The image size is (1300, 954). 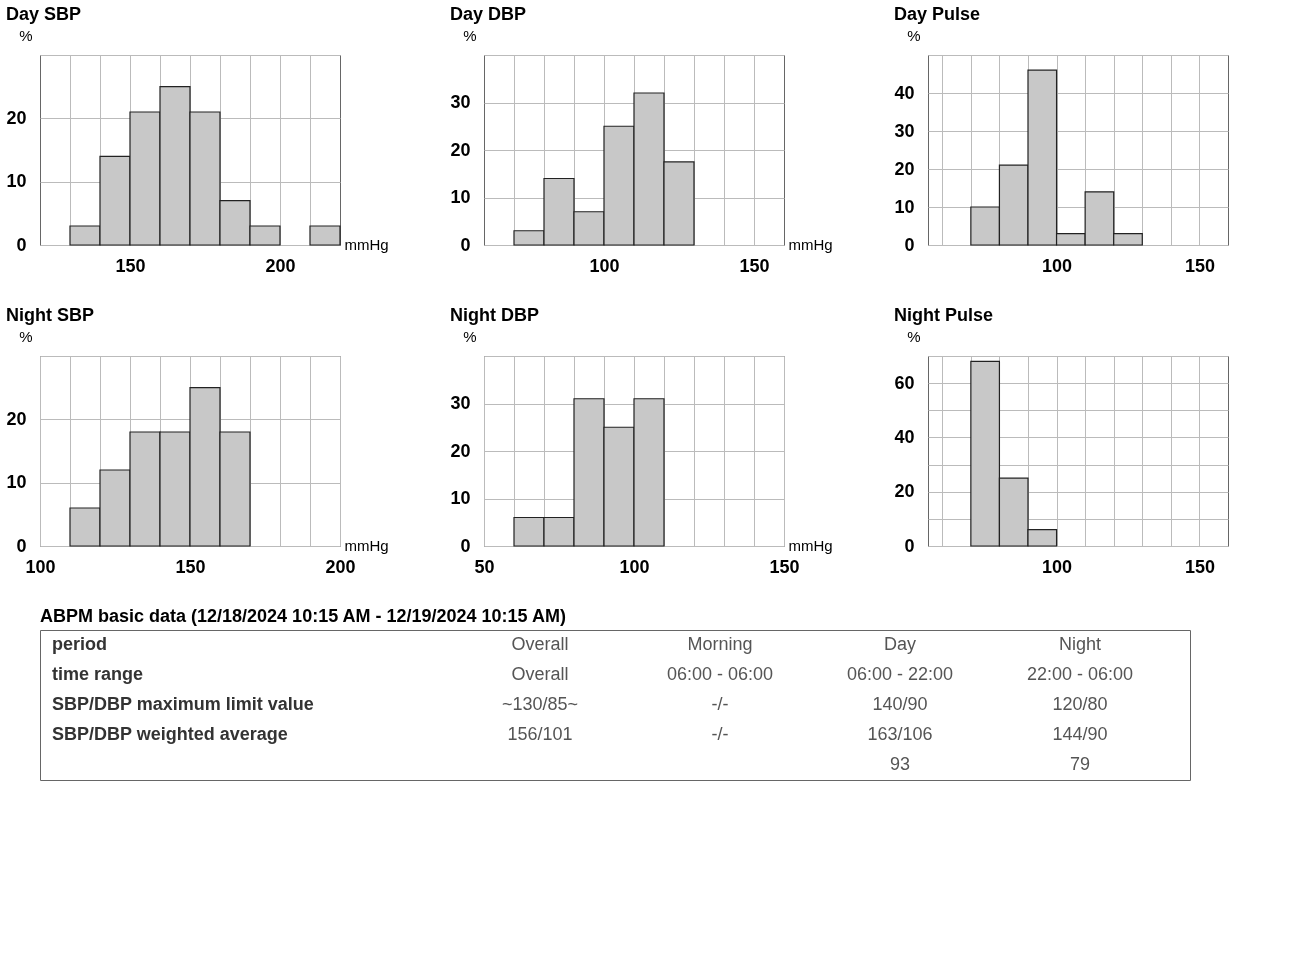 I want to click on category-label: Night, so click(x=1080, y=644).